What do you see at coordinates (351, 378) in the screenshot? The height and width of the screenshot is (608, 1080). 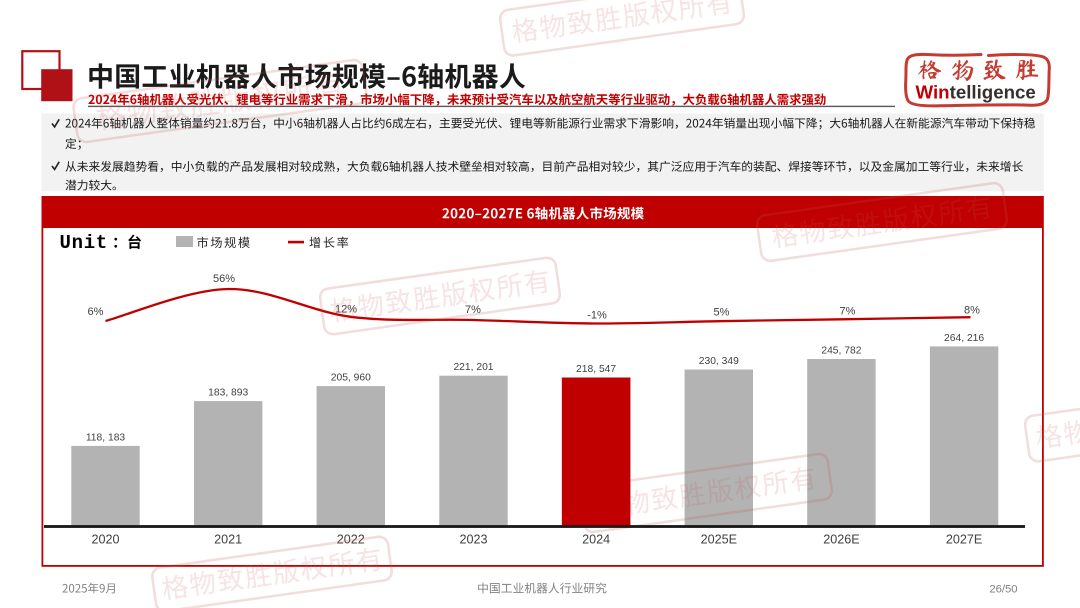 I see `svg-text: 205, 960` at bounding box center [351, 378].